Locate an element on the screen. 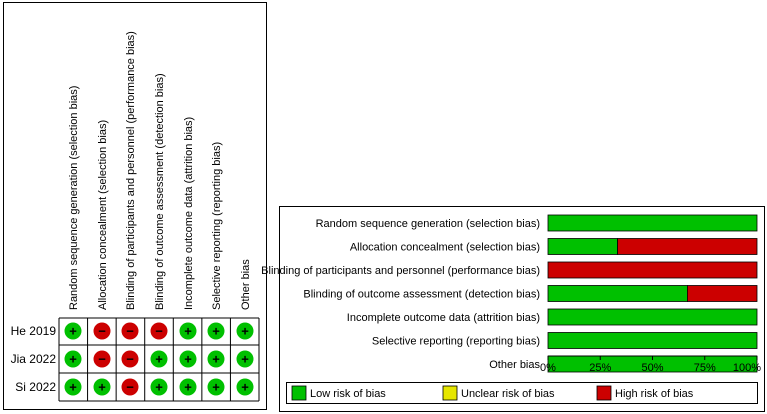 The image size is (767, 414). x-tick-label: 100% is located at coordinates (747, 368).